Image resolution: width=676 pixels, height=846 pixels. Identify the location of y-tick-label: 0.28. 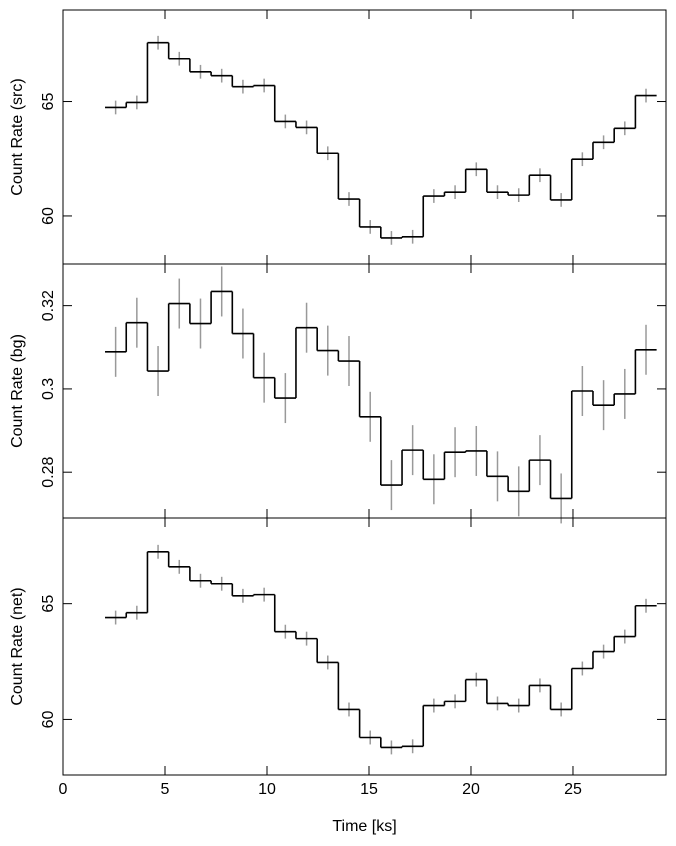
(48, 472).